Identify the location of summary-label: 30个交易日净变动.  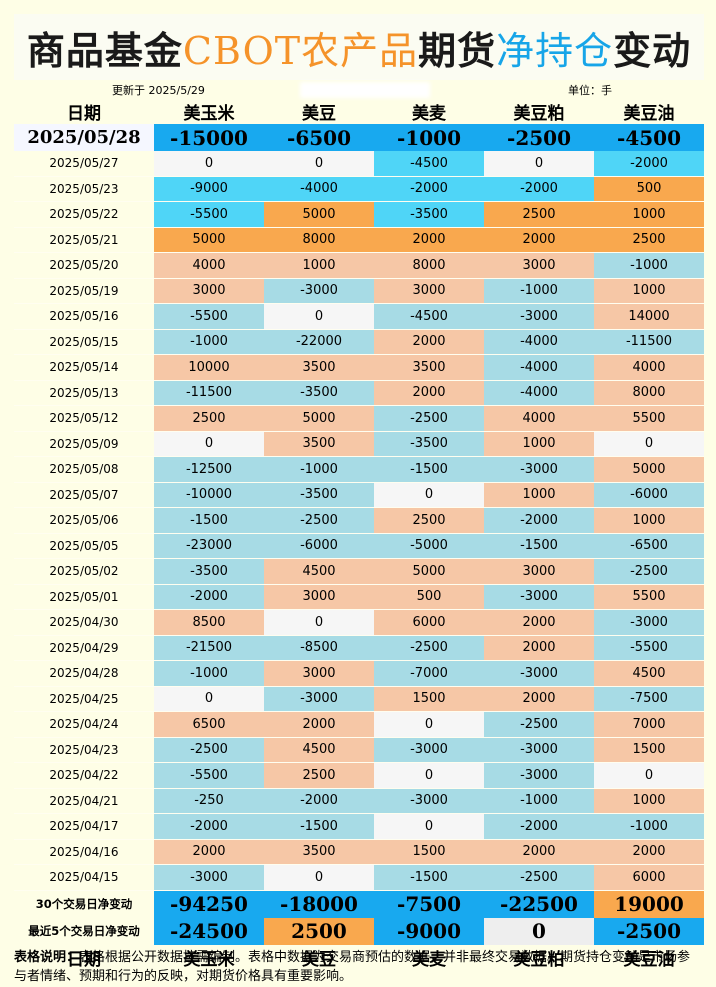
(84, 904).